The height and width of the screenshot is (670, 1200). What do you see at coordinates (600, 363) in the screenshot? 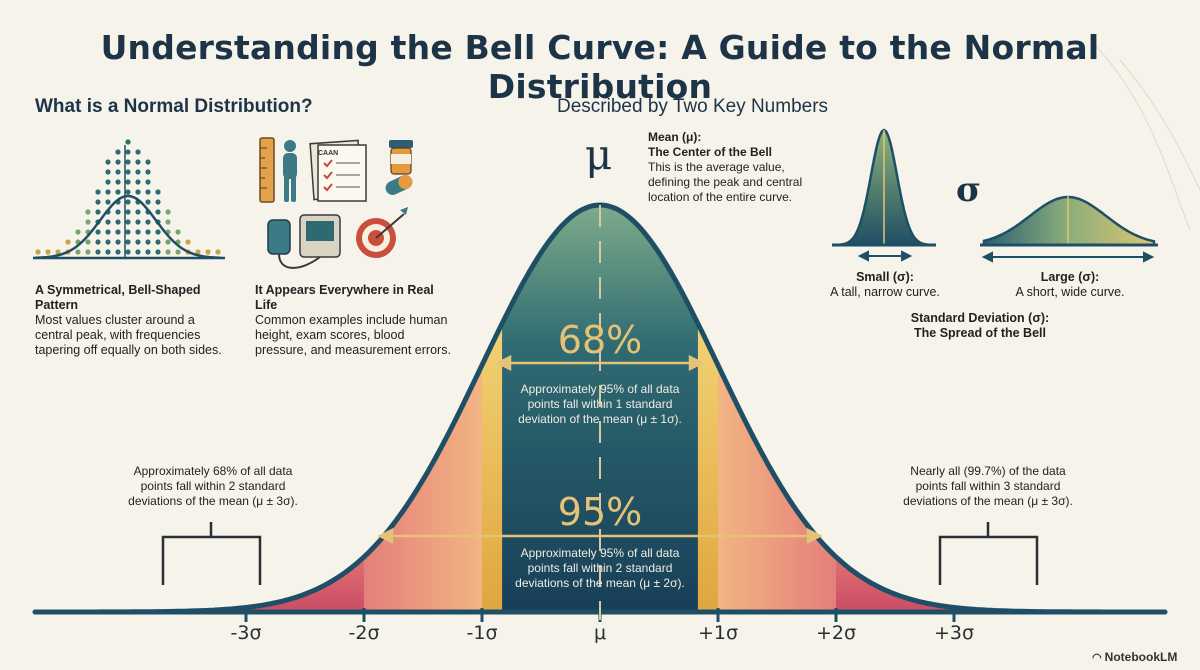
I see `sixty-eight-arrow` at bounding box center [600, 363].